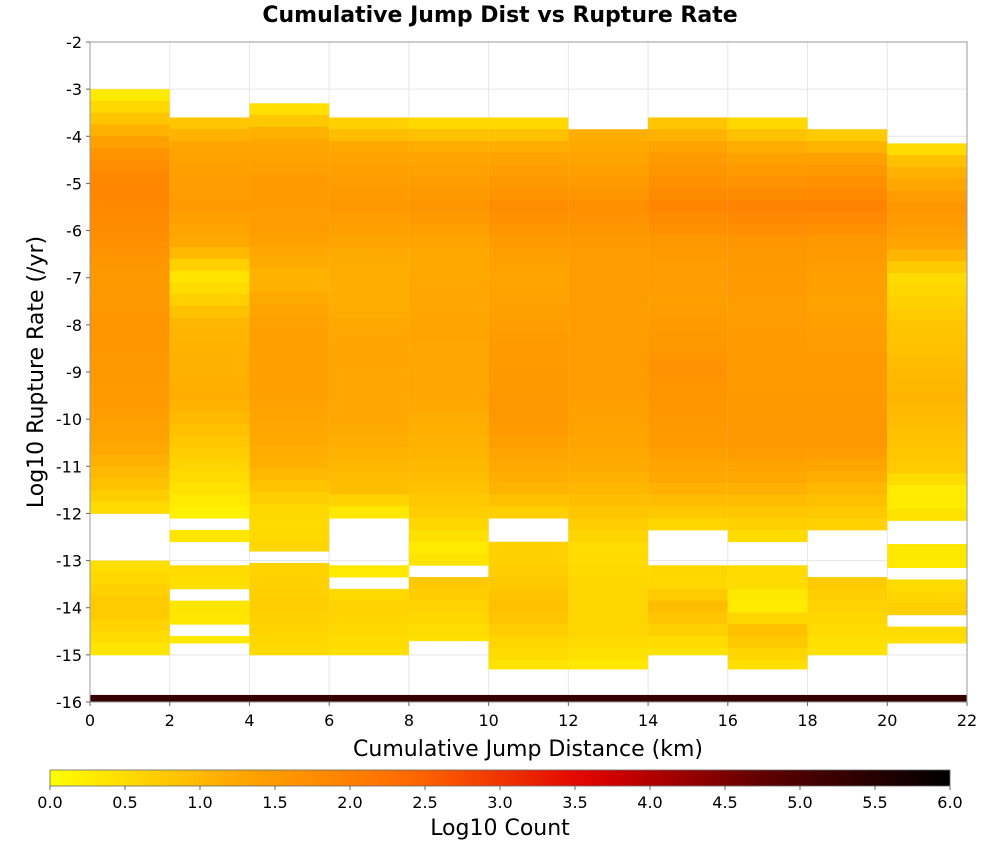  I want to click on colorbar-ticks: 0.0 0.5 1.0 1.5 2.0 2.5 3.0 3.5 4.0 4.5 5.0 5.5 6.0, so click(500, 799).